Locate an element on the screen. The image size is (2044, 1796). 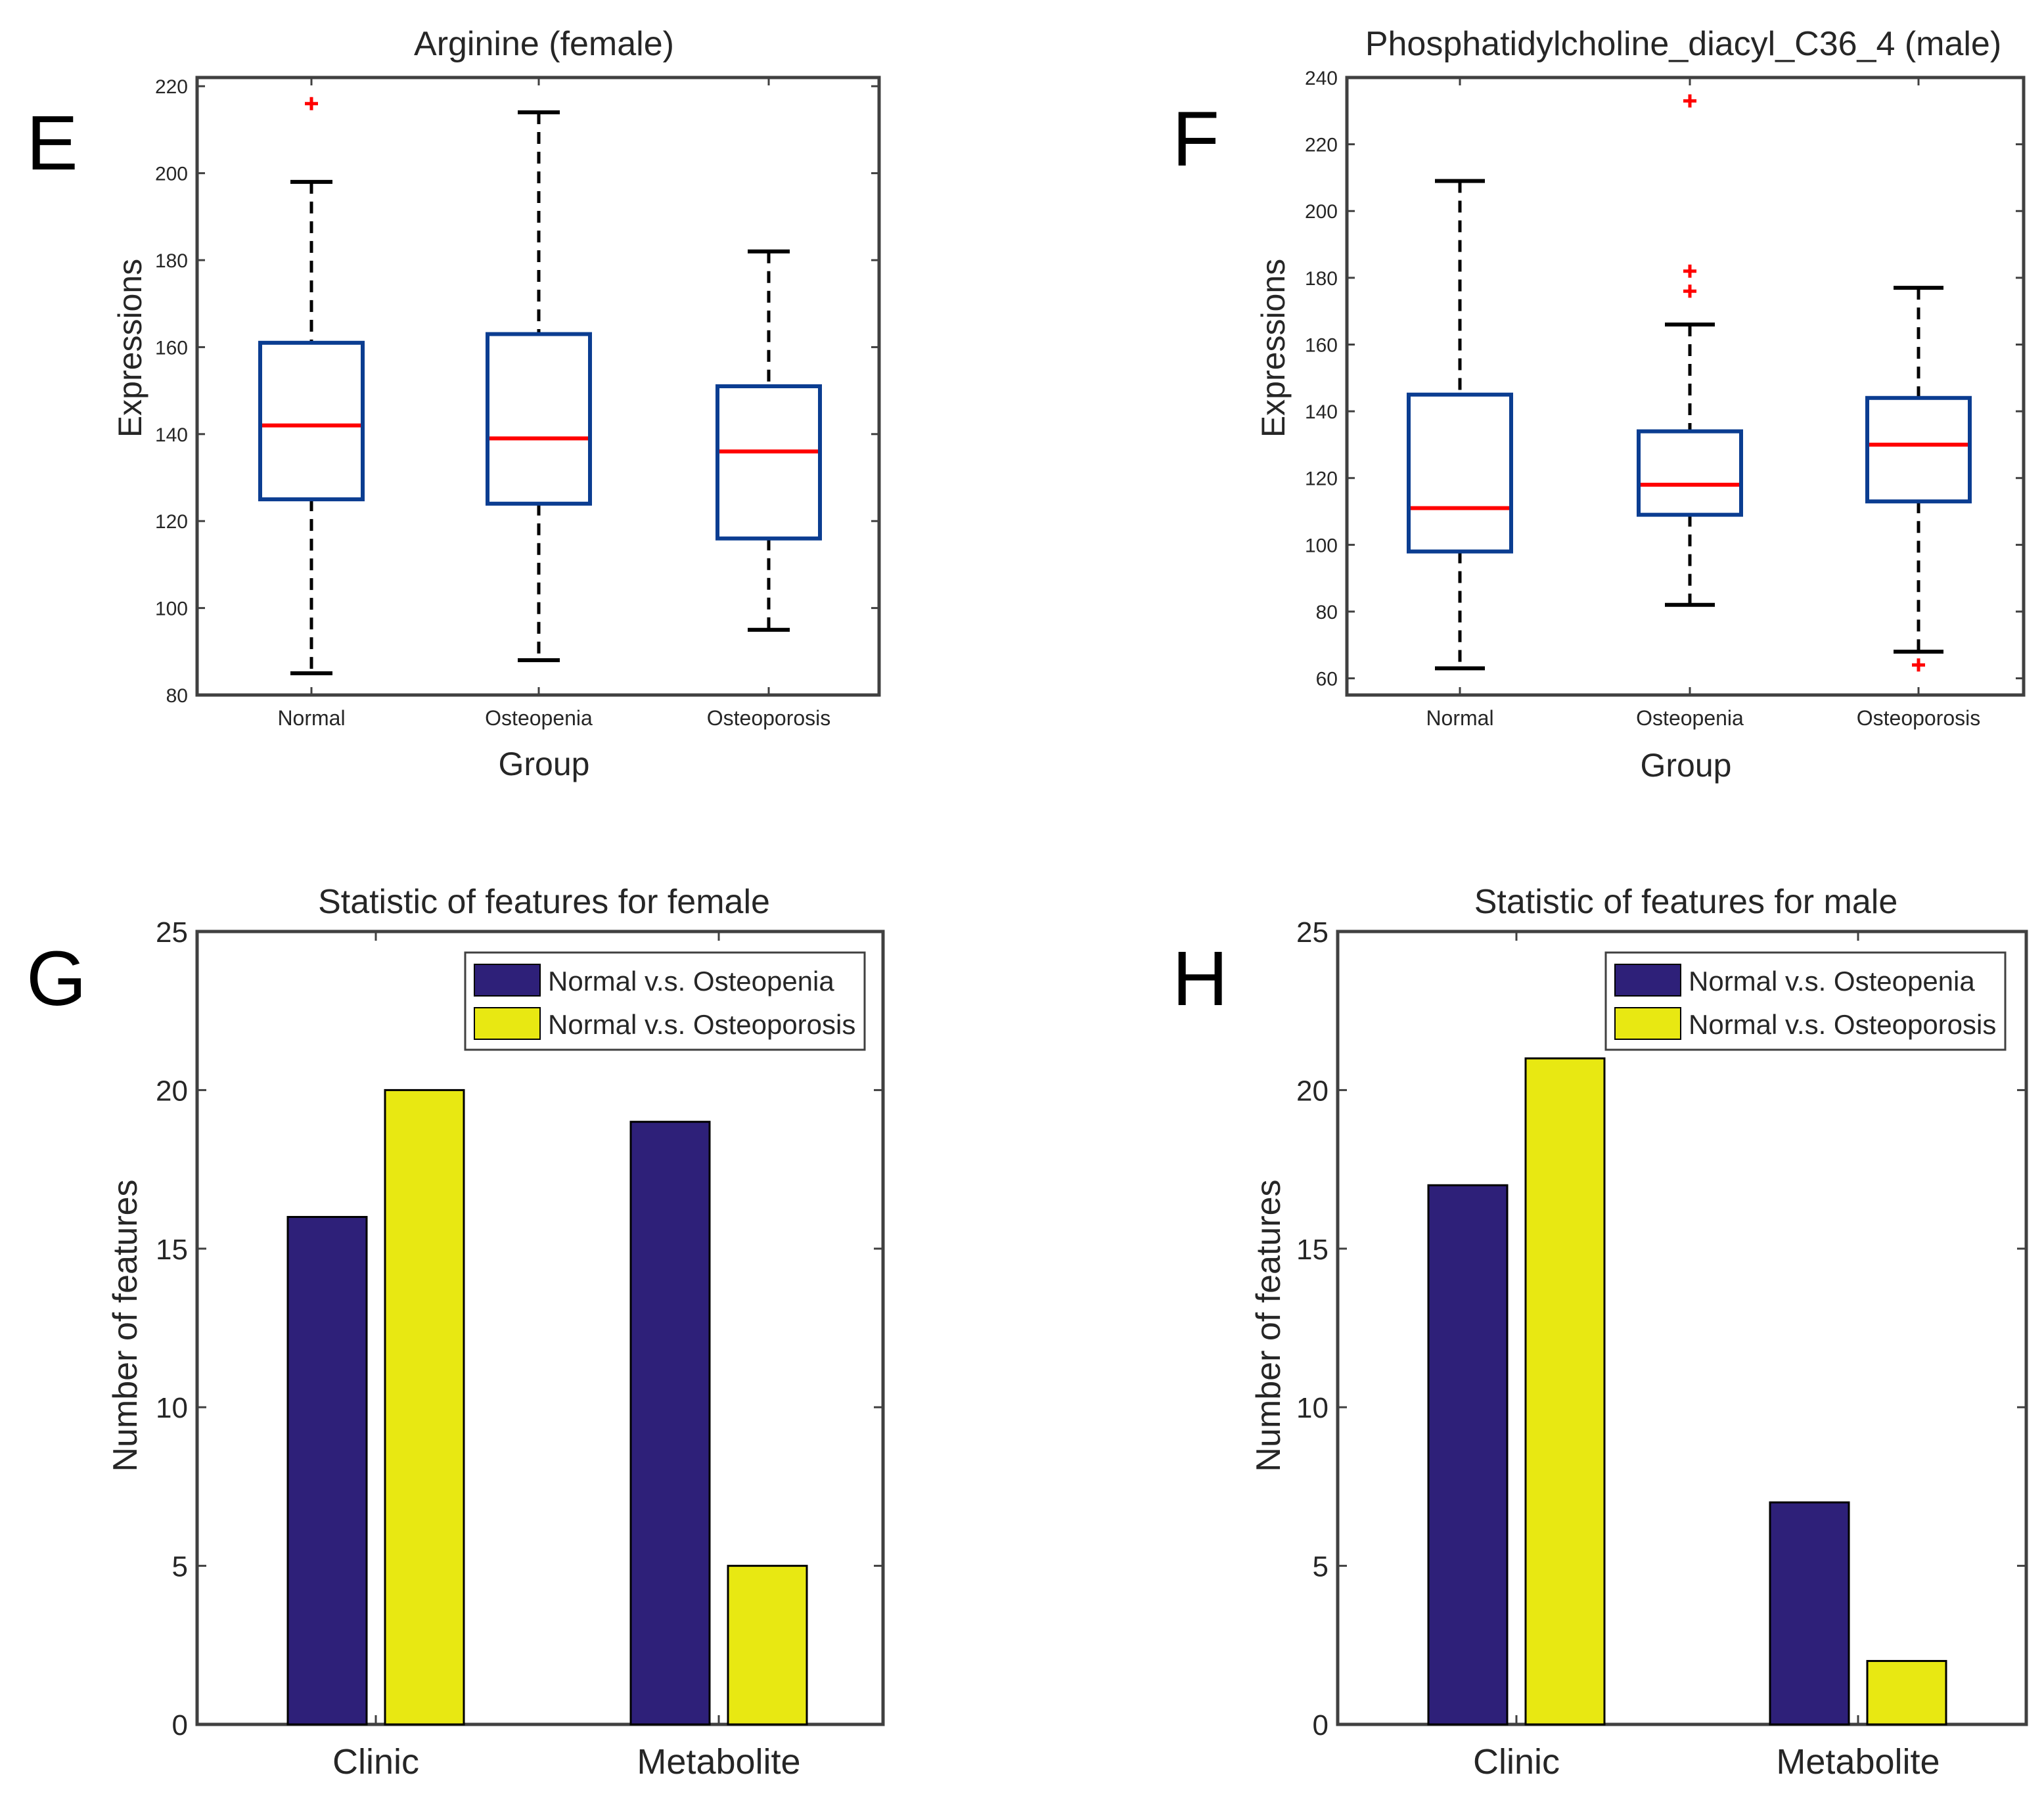
panel-e-y-axis-label: Expressions is located at coordinates (130, 348).